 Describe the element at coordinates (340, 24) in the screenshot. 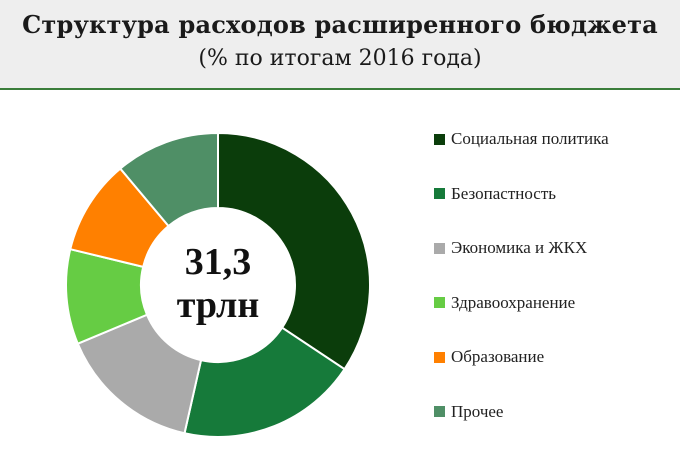

I see `chart-title: Структура расходов расширенного бюджета` at that location.